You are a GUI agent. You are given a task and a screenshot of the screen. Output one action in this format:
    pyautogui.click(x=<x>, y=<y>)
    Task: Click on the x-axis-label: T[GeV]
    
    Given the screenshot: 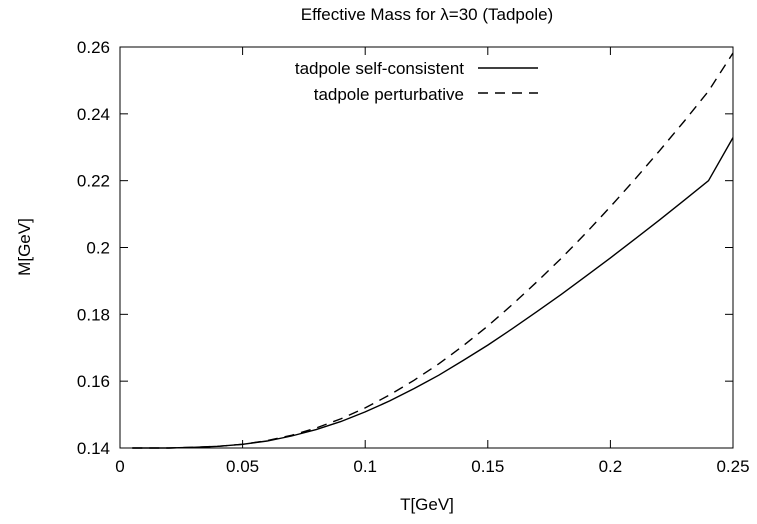 What is the action you would take?
    pyautogui.click(x=427, y=504)
    